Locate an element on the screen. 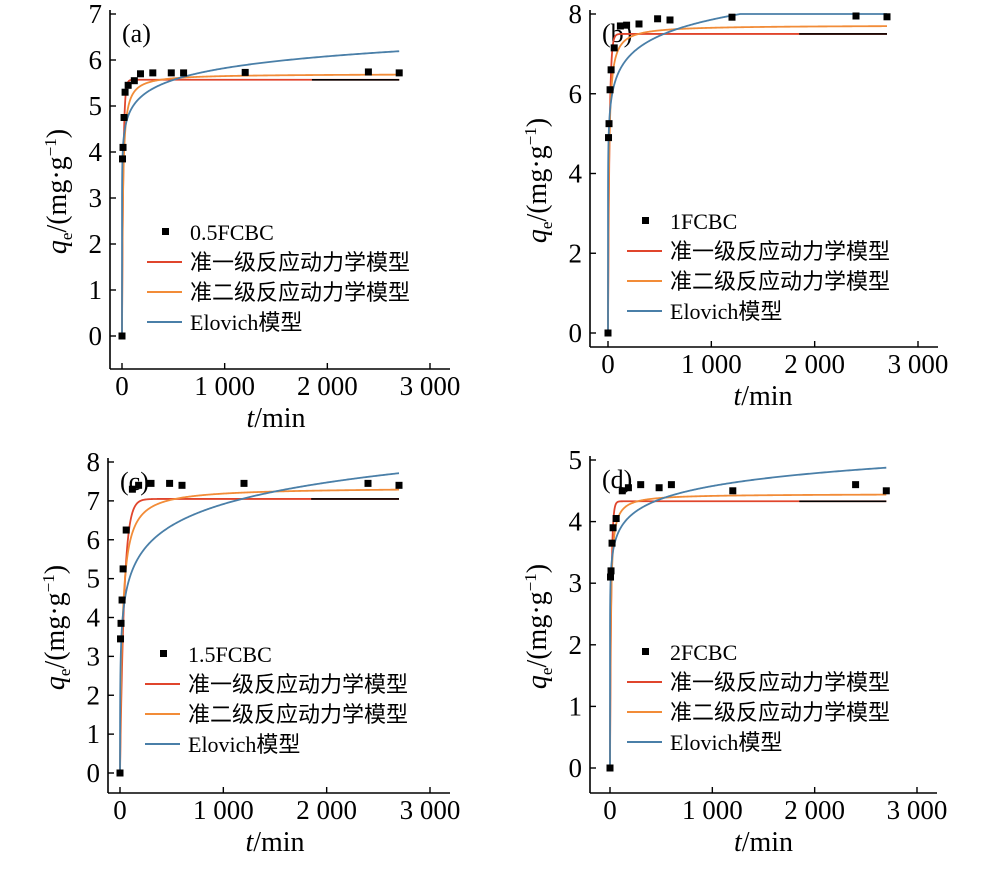 Image resolution: width=995 pixels, height=884 pixels. curve-elovich is located at coordinates (259, 623).